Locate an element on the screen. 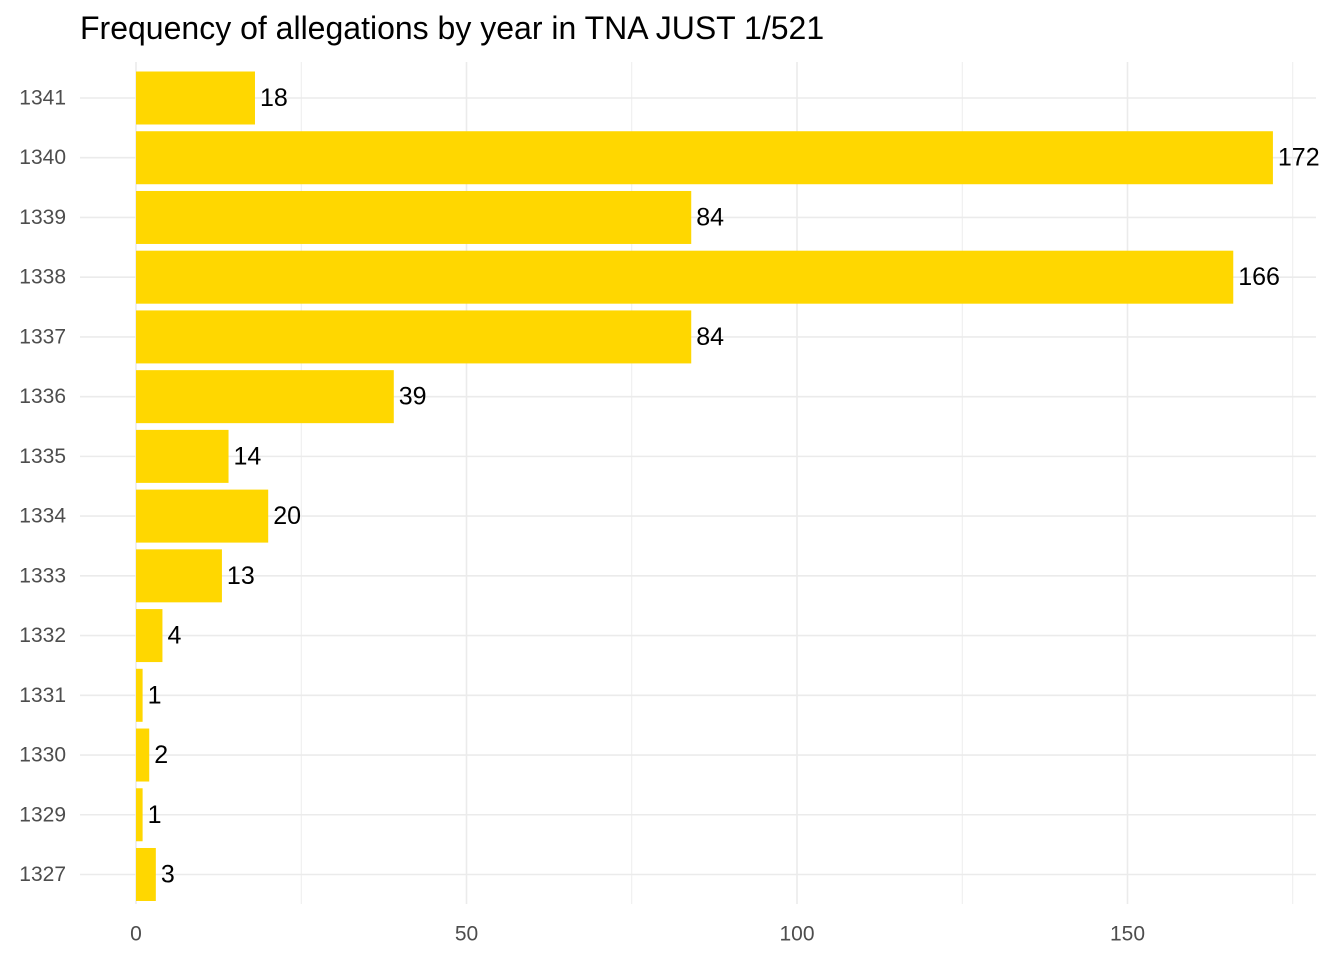  y-tick-label: 1335 is located at coordinates (42, 456).